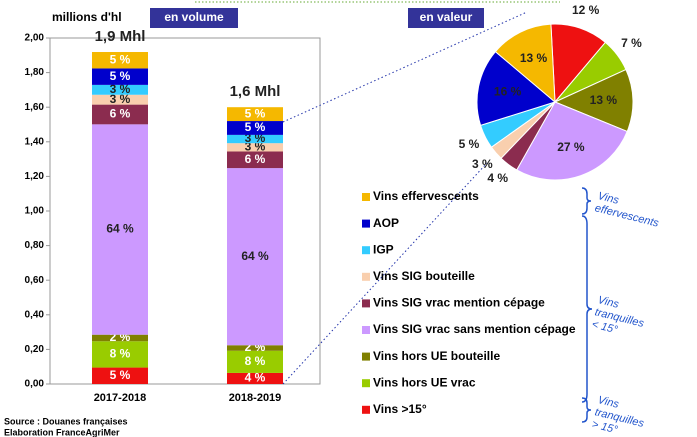 The height and width of the screenshot is (437, 697). What do you see at coordinates (405, 67) in the screenshot?
I see `connector` at bounding box center [405, 67].